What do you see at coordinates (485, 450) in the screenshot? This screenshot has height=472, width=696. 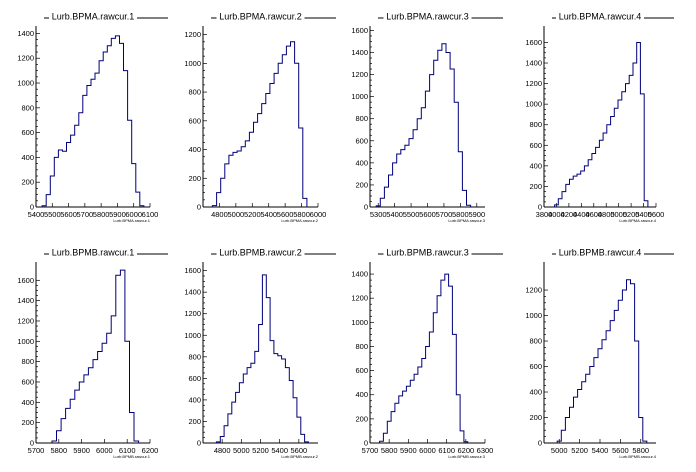 I see `x-tick-label: 6300` at bounding box center [485, 450].